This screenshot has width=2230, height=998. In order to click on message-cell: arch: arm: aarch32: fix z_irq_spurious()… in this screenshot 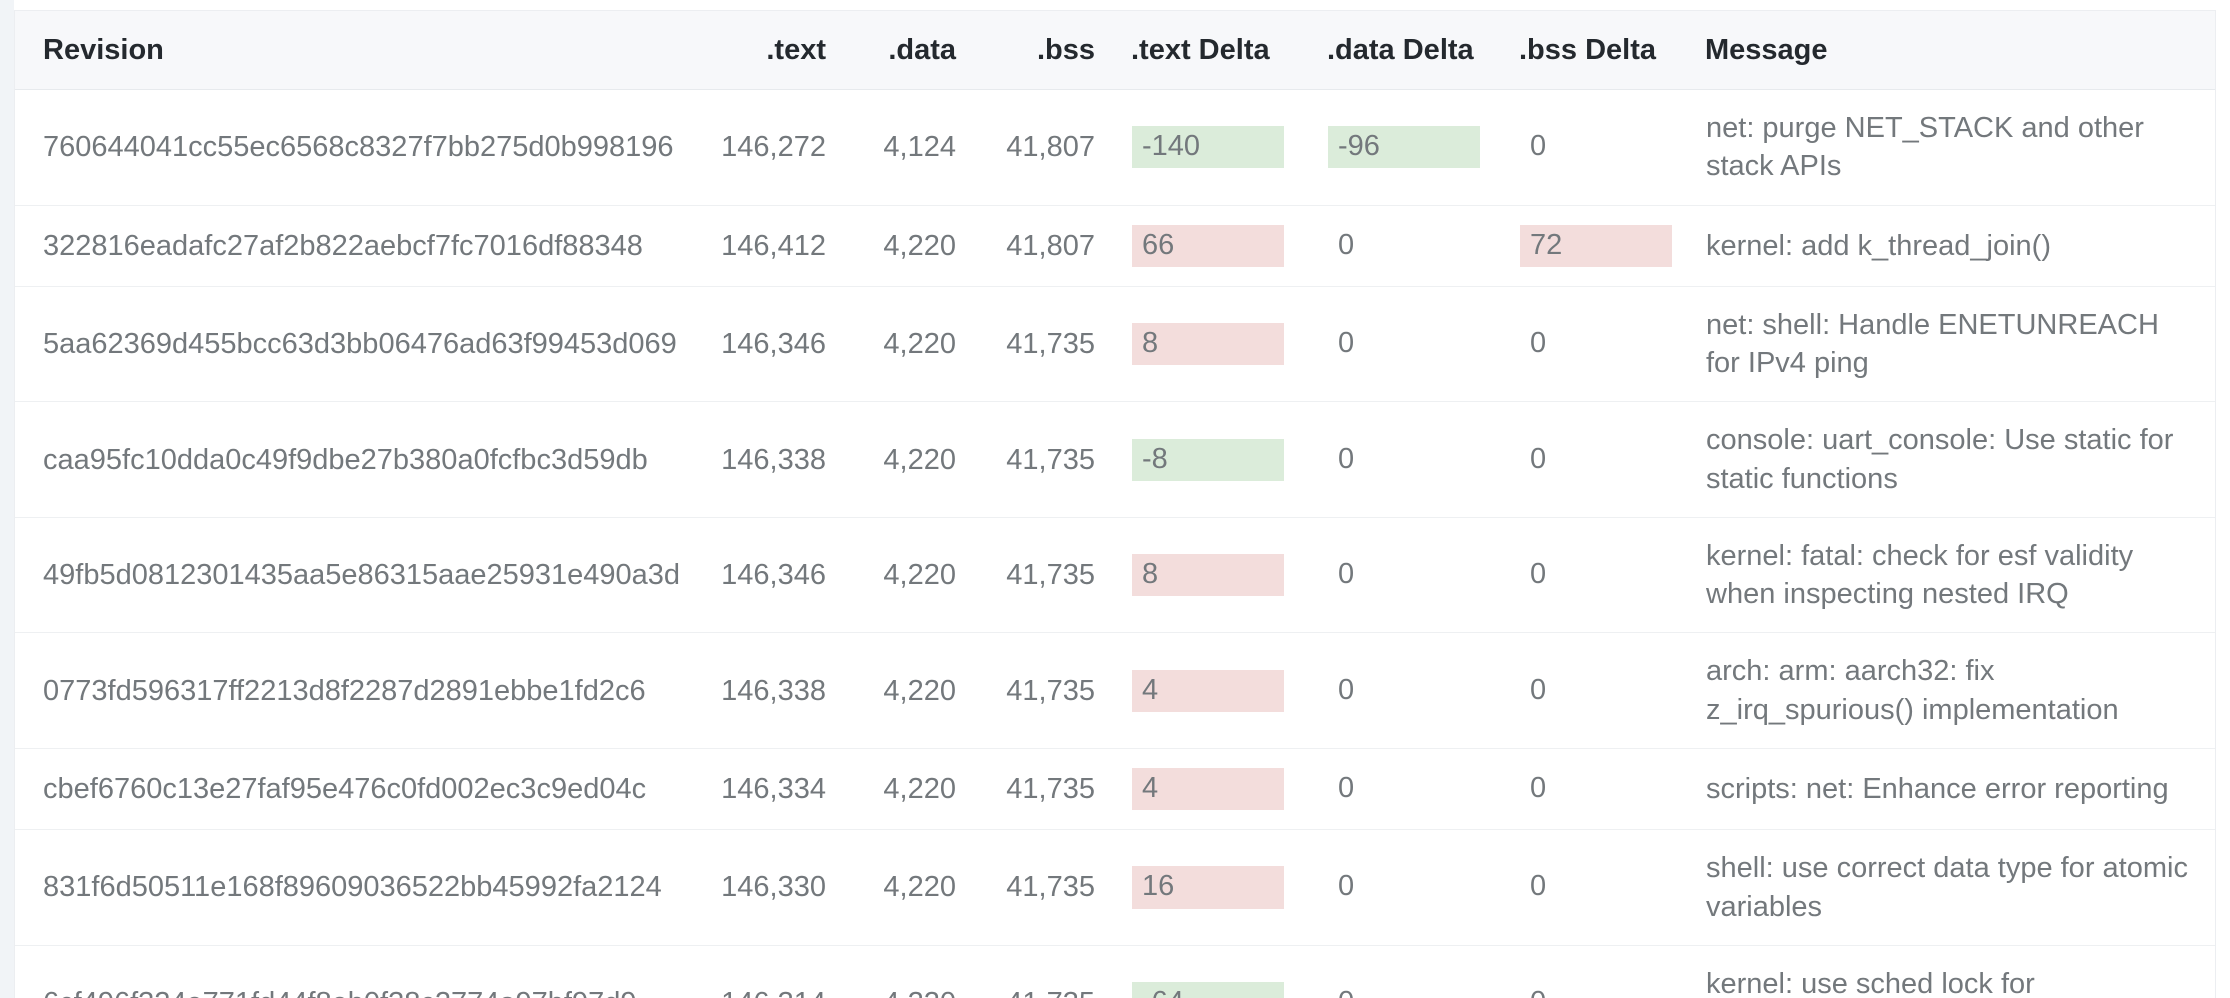, I will do `click(1960, 690)`.